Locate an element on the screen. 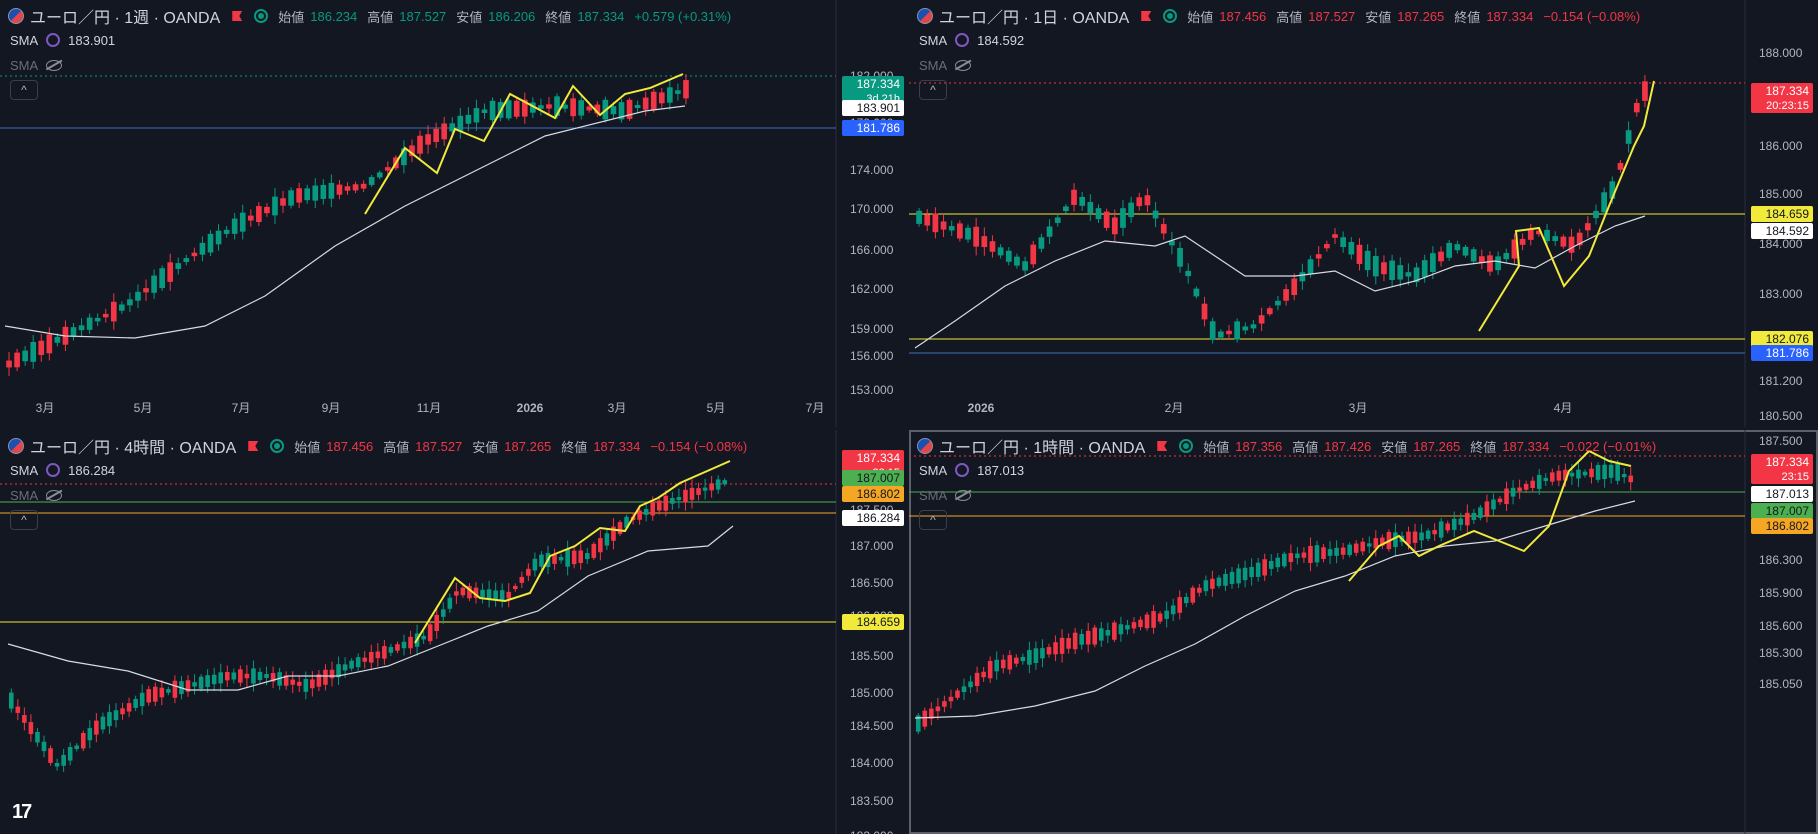 This screenshot has height=834, width=1818. price-label: 186.284 is located at coordinates (873, 518).